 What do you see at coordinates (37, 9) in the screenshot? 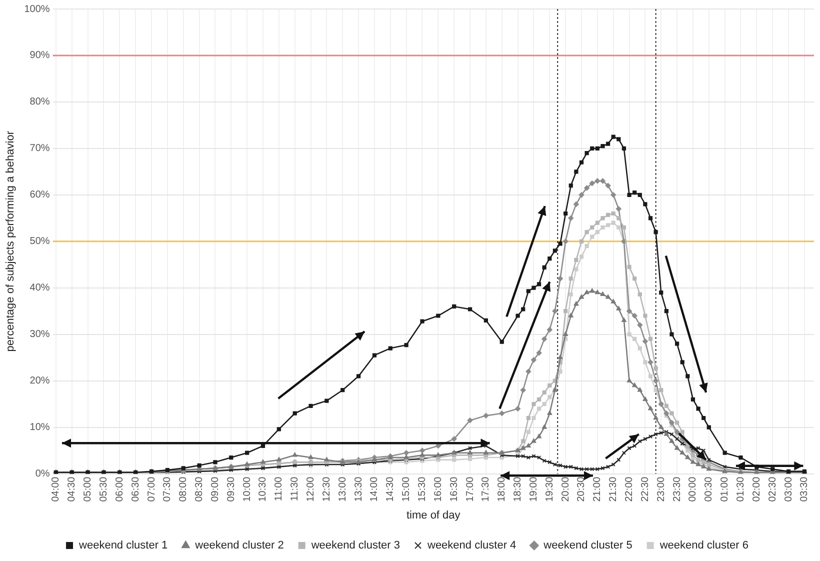
I see `y-tick-label: 100%` at bounding box center [37, 9].